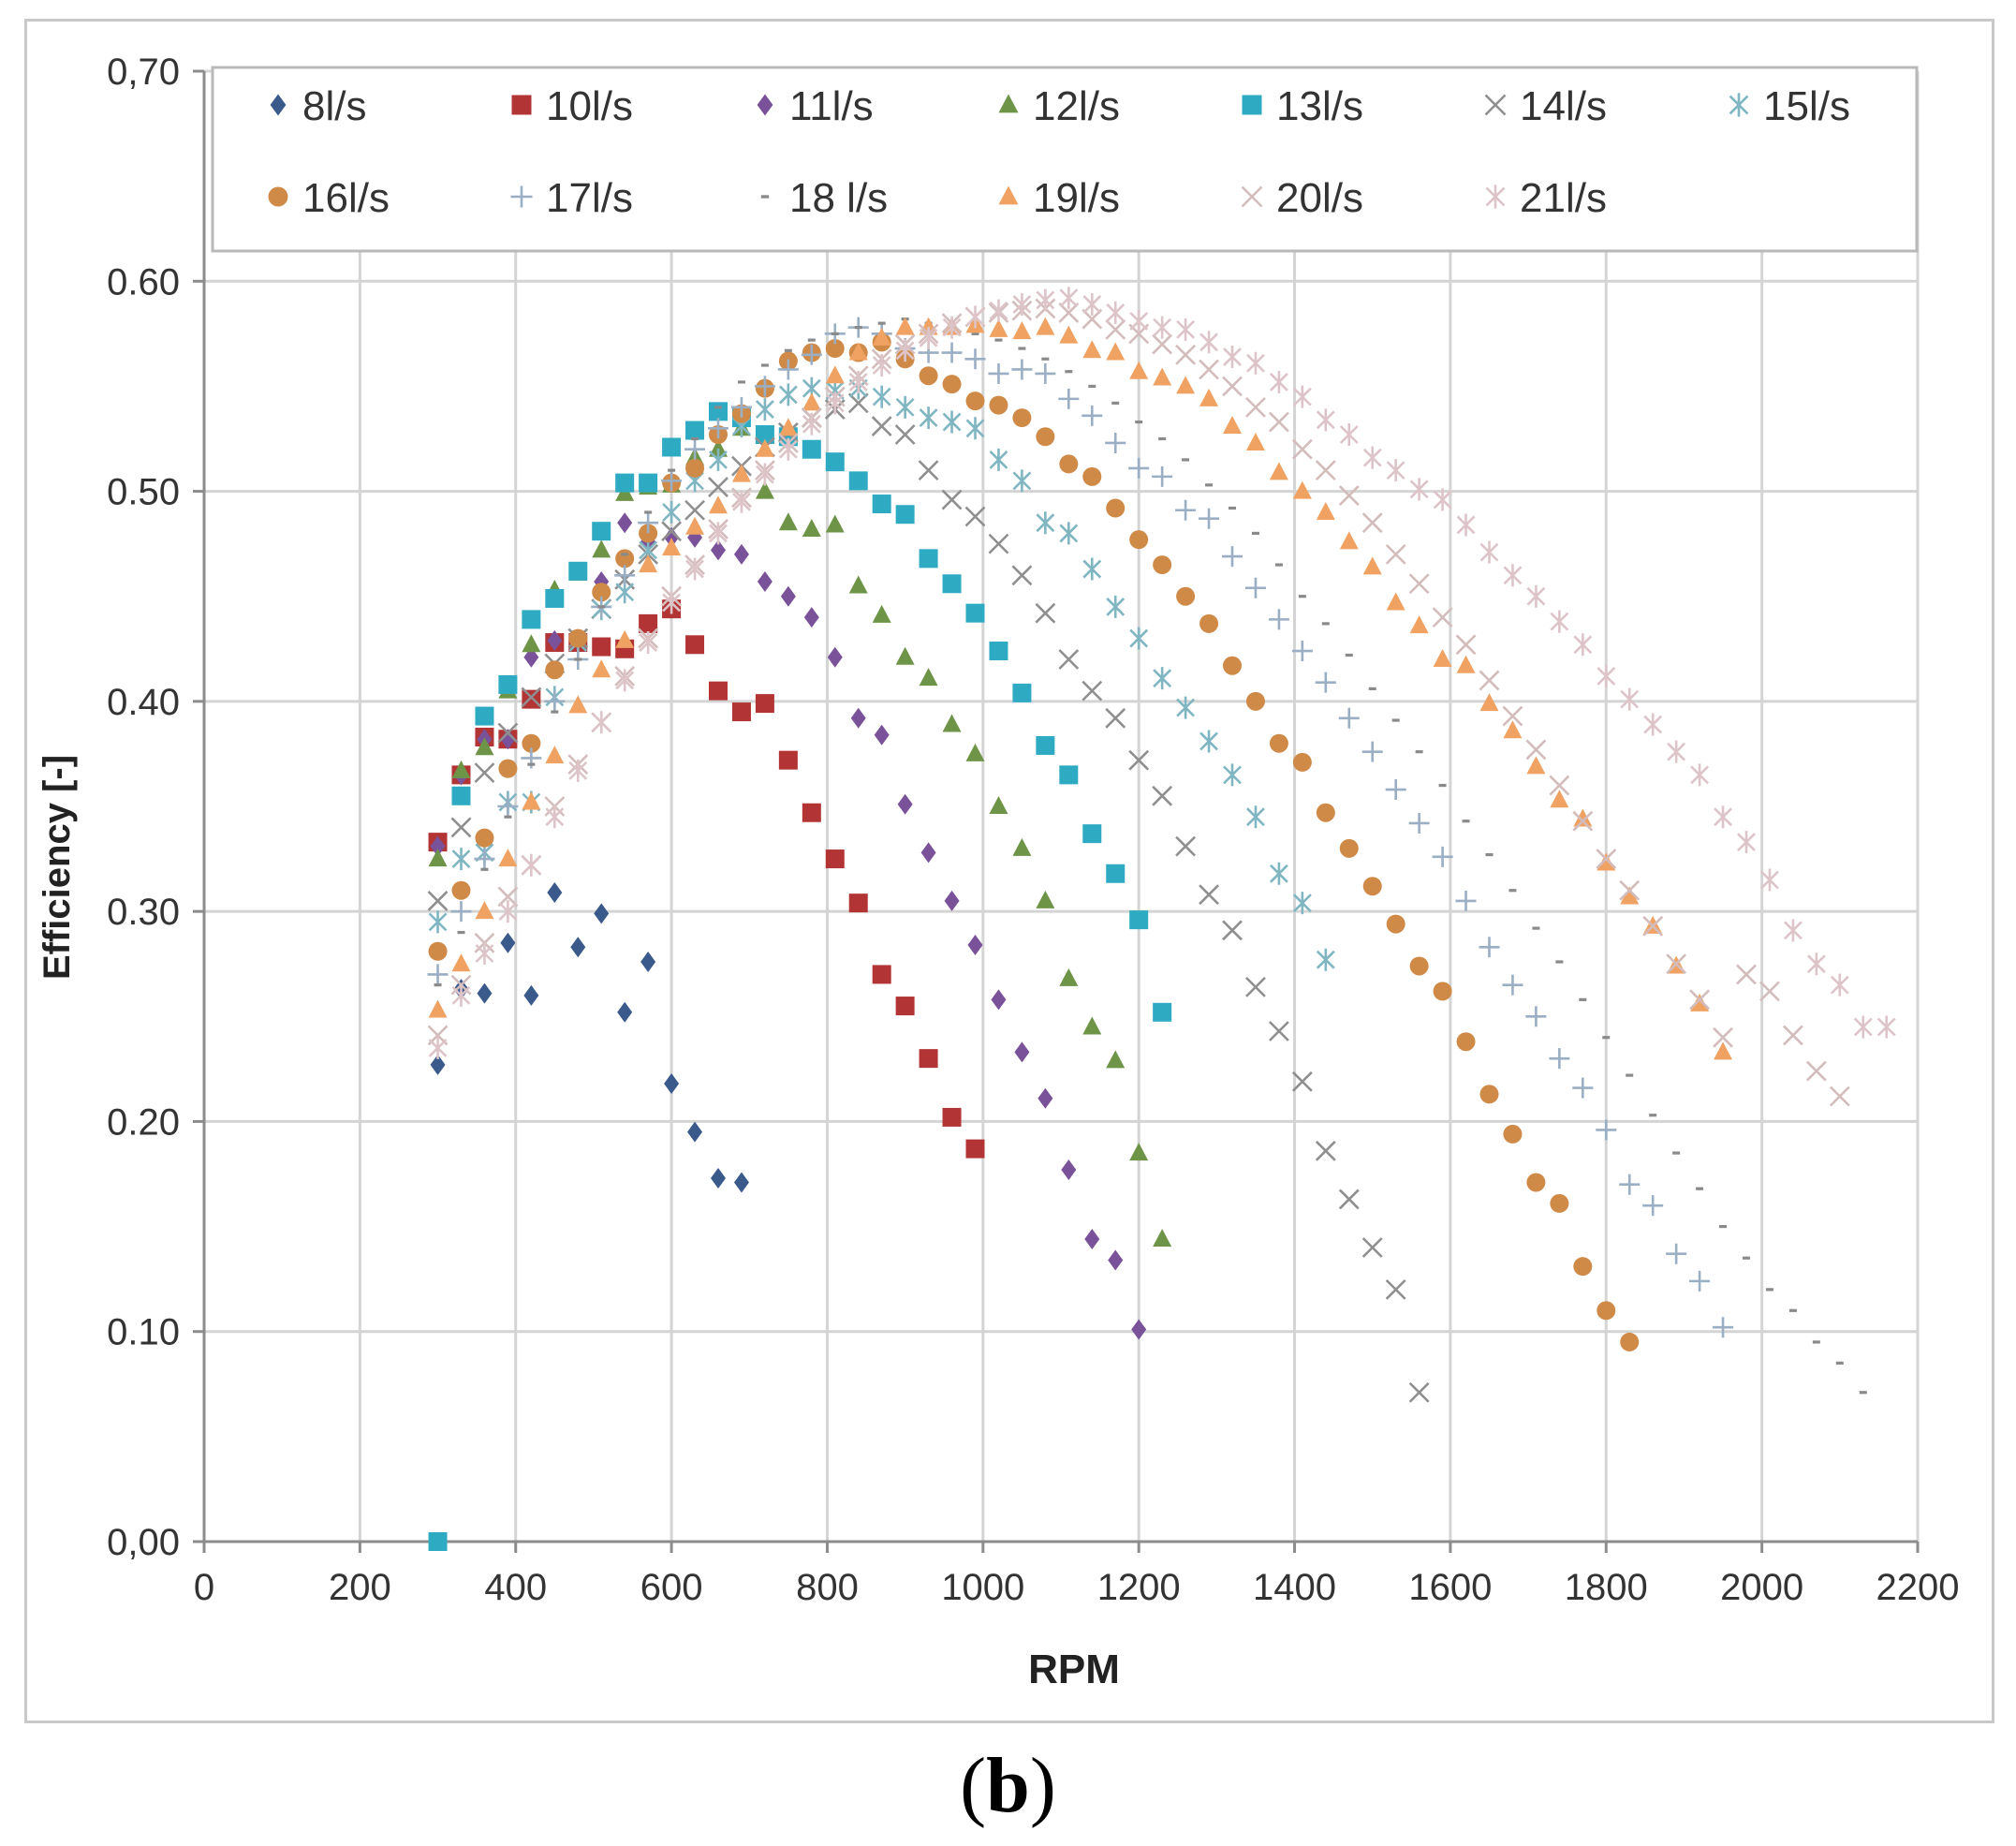  What do you see at coordinates (1319, 198) in the screenshot?
I see `legend-label-11: 20l/s` at bounding box center [1319, 198].